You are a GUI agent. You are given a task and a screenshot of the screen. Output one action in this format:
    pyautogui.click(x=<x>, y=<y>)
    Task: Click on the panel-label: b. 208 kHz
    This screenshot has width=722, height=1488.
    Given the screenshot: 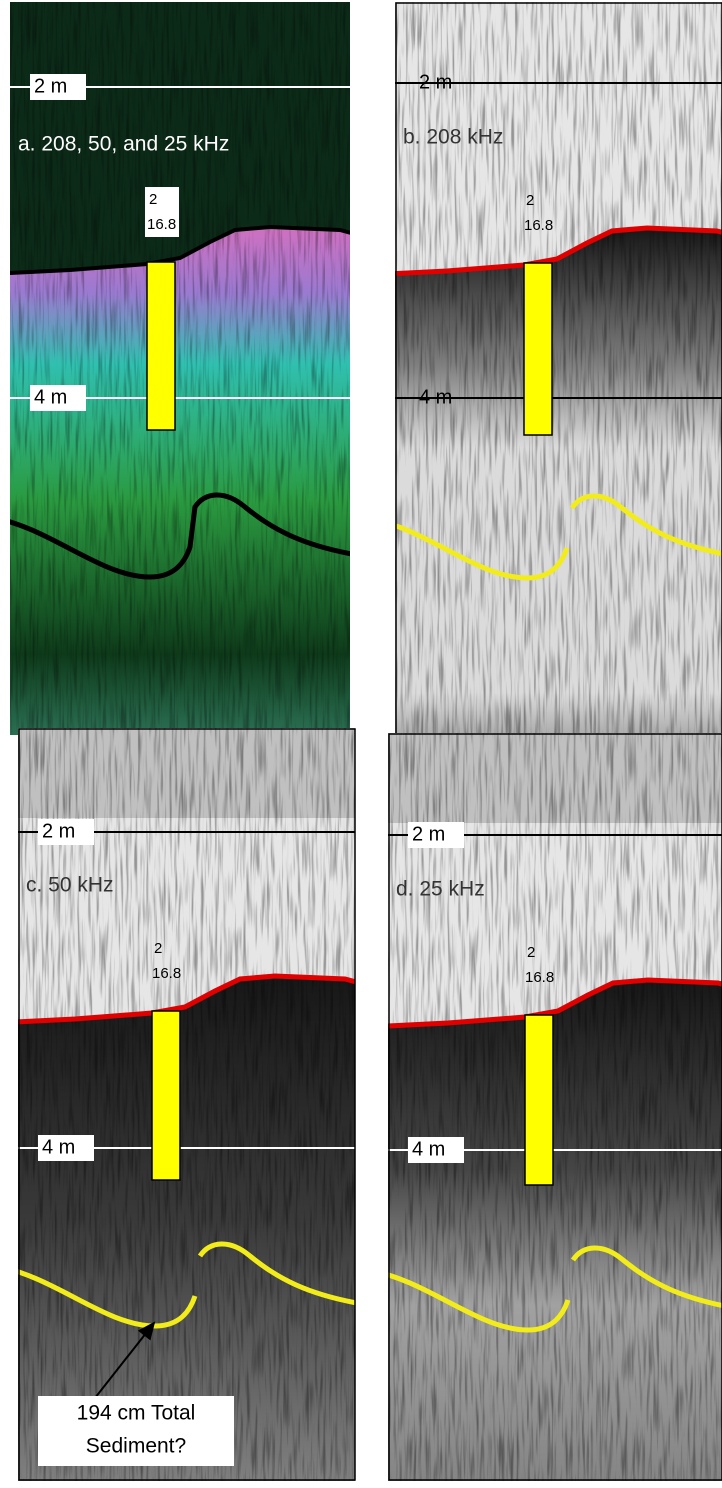 What is the action you would take?
    pyautogui.click(x=453, y=137)
    